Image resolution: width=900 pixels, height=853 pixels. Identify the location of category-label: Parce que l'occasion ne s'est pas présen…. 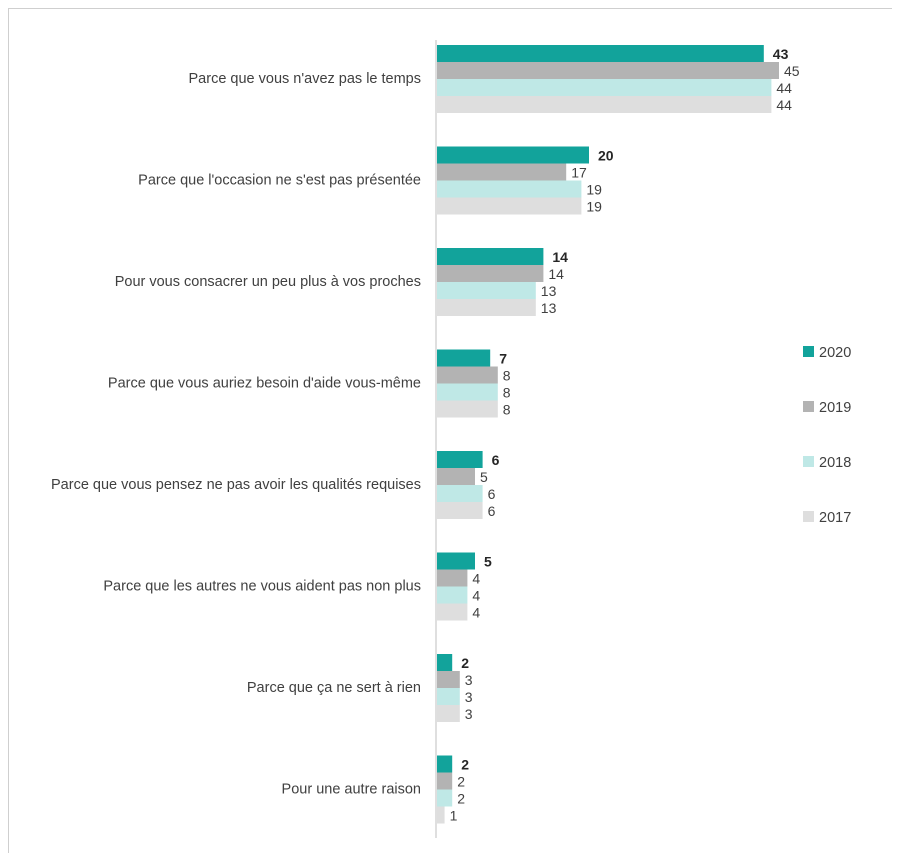
(279, 181).